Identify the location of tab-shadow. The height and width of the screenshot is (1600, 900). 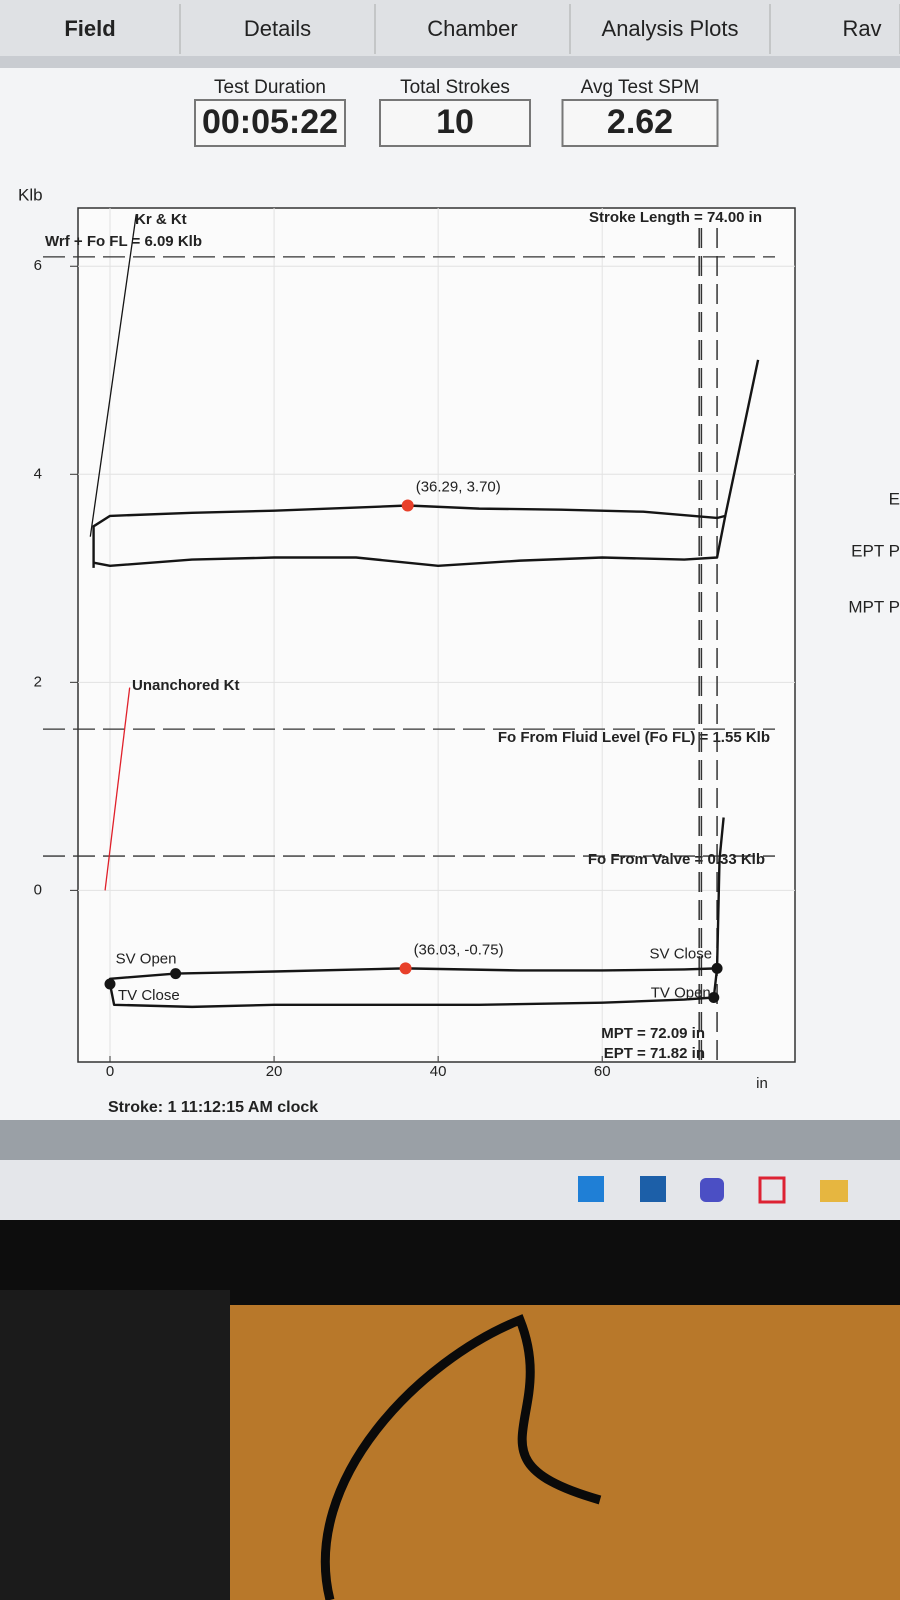
(450, 62).